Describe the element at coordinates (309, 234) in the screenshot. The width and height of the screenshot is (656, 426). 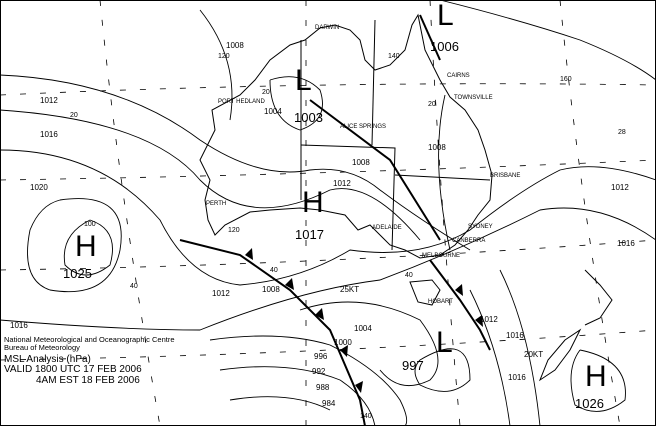
I see `high-centre-value: 1017` at that location.